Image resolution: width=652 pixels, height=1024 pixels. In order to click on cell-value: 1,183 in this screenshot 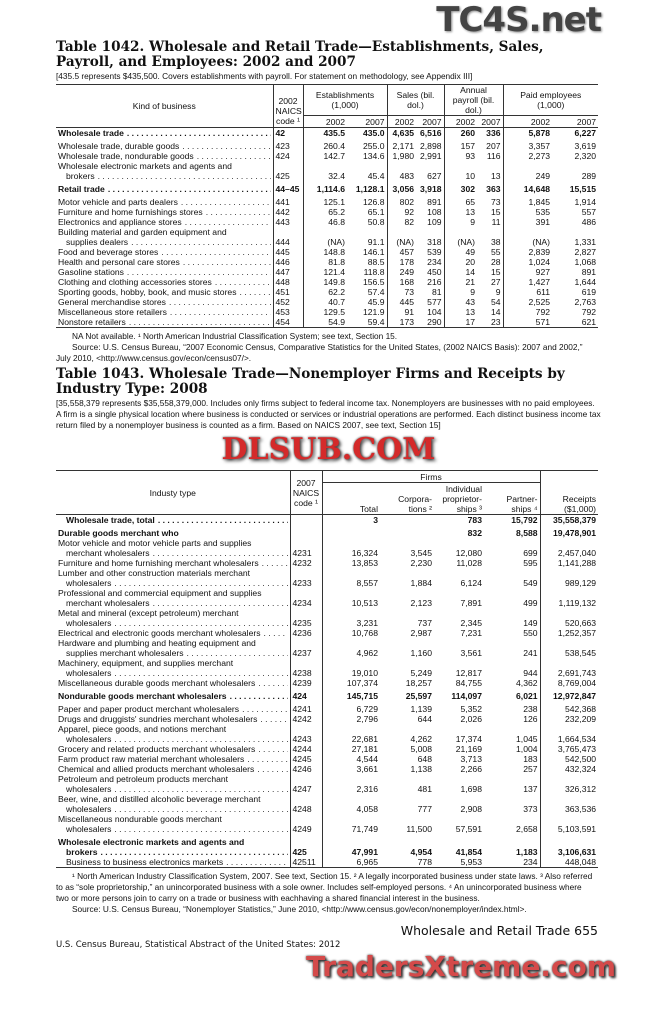, I will do `click(527, 852)`.